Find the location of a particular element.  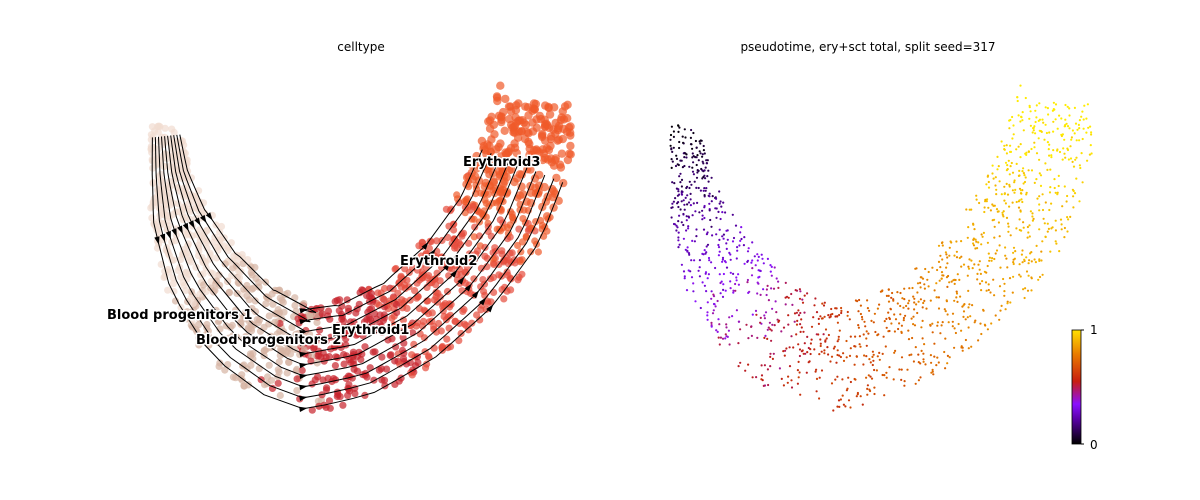

colorbar-gradient is located at coordinates (1076, 387).